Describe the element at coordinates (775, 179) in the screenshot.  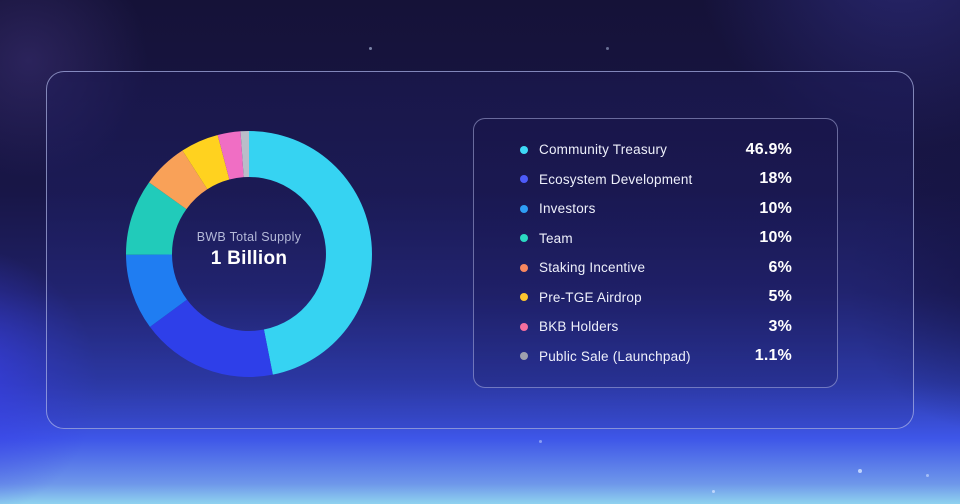
I see `legend-value: 18%` at that location.